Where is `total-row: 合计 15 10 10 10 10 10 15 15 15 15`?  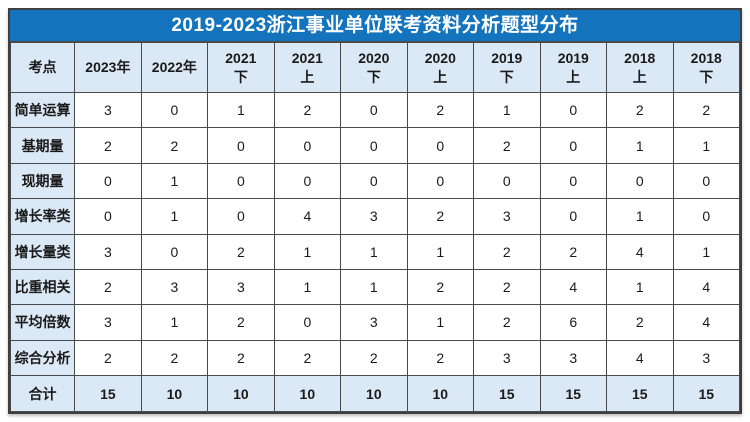
total-row: 合计 15 10 10 10 10 10 15 15 15 15 is located at coordinates (374, 393).